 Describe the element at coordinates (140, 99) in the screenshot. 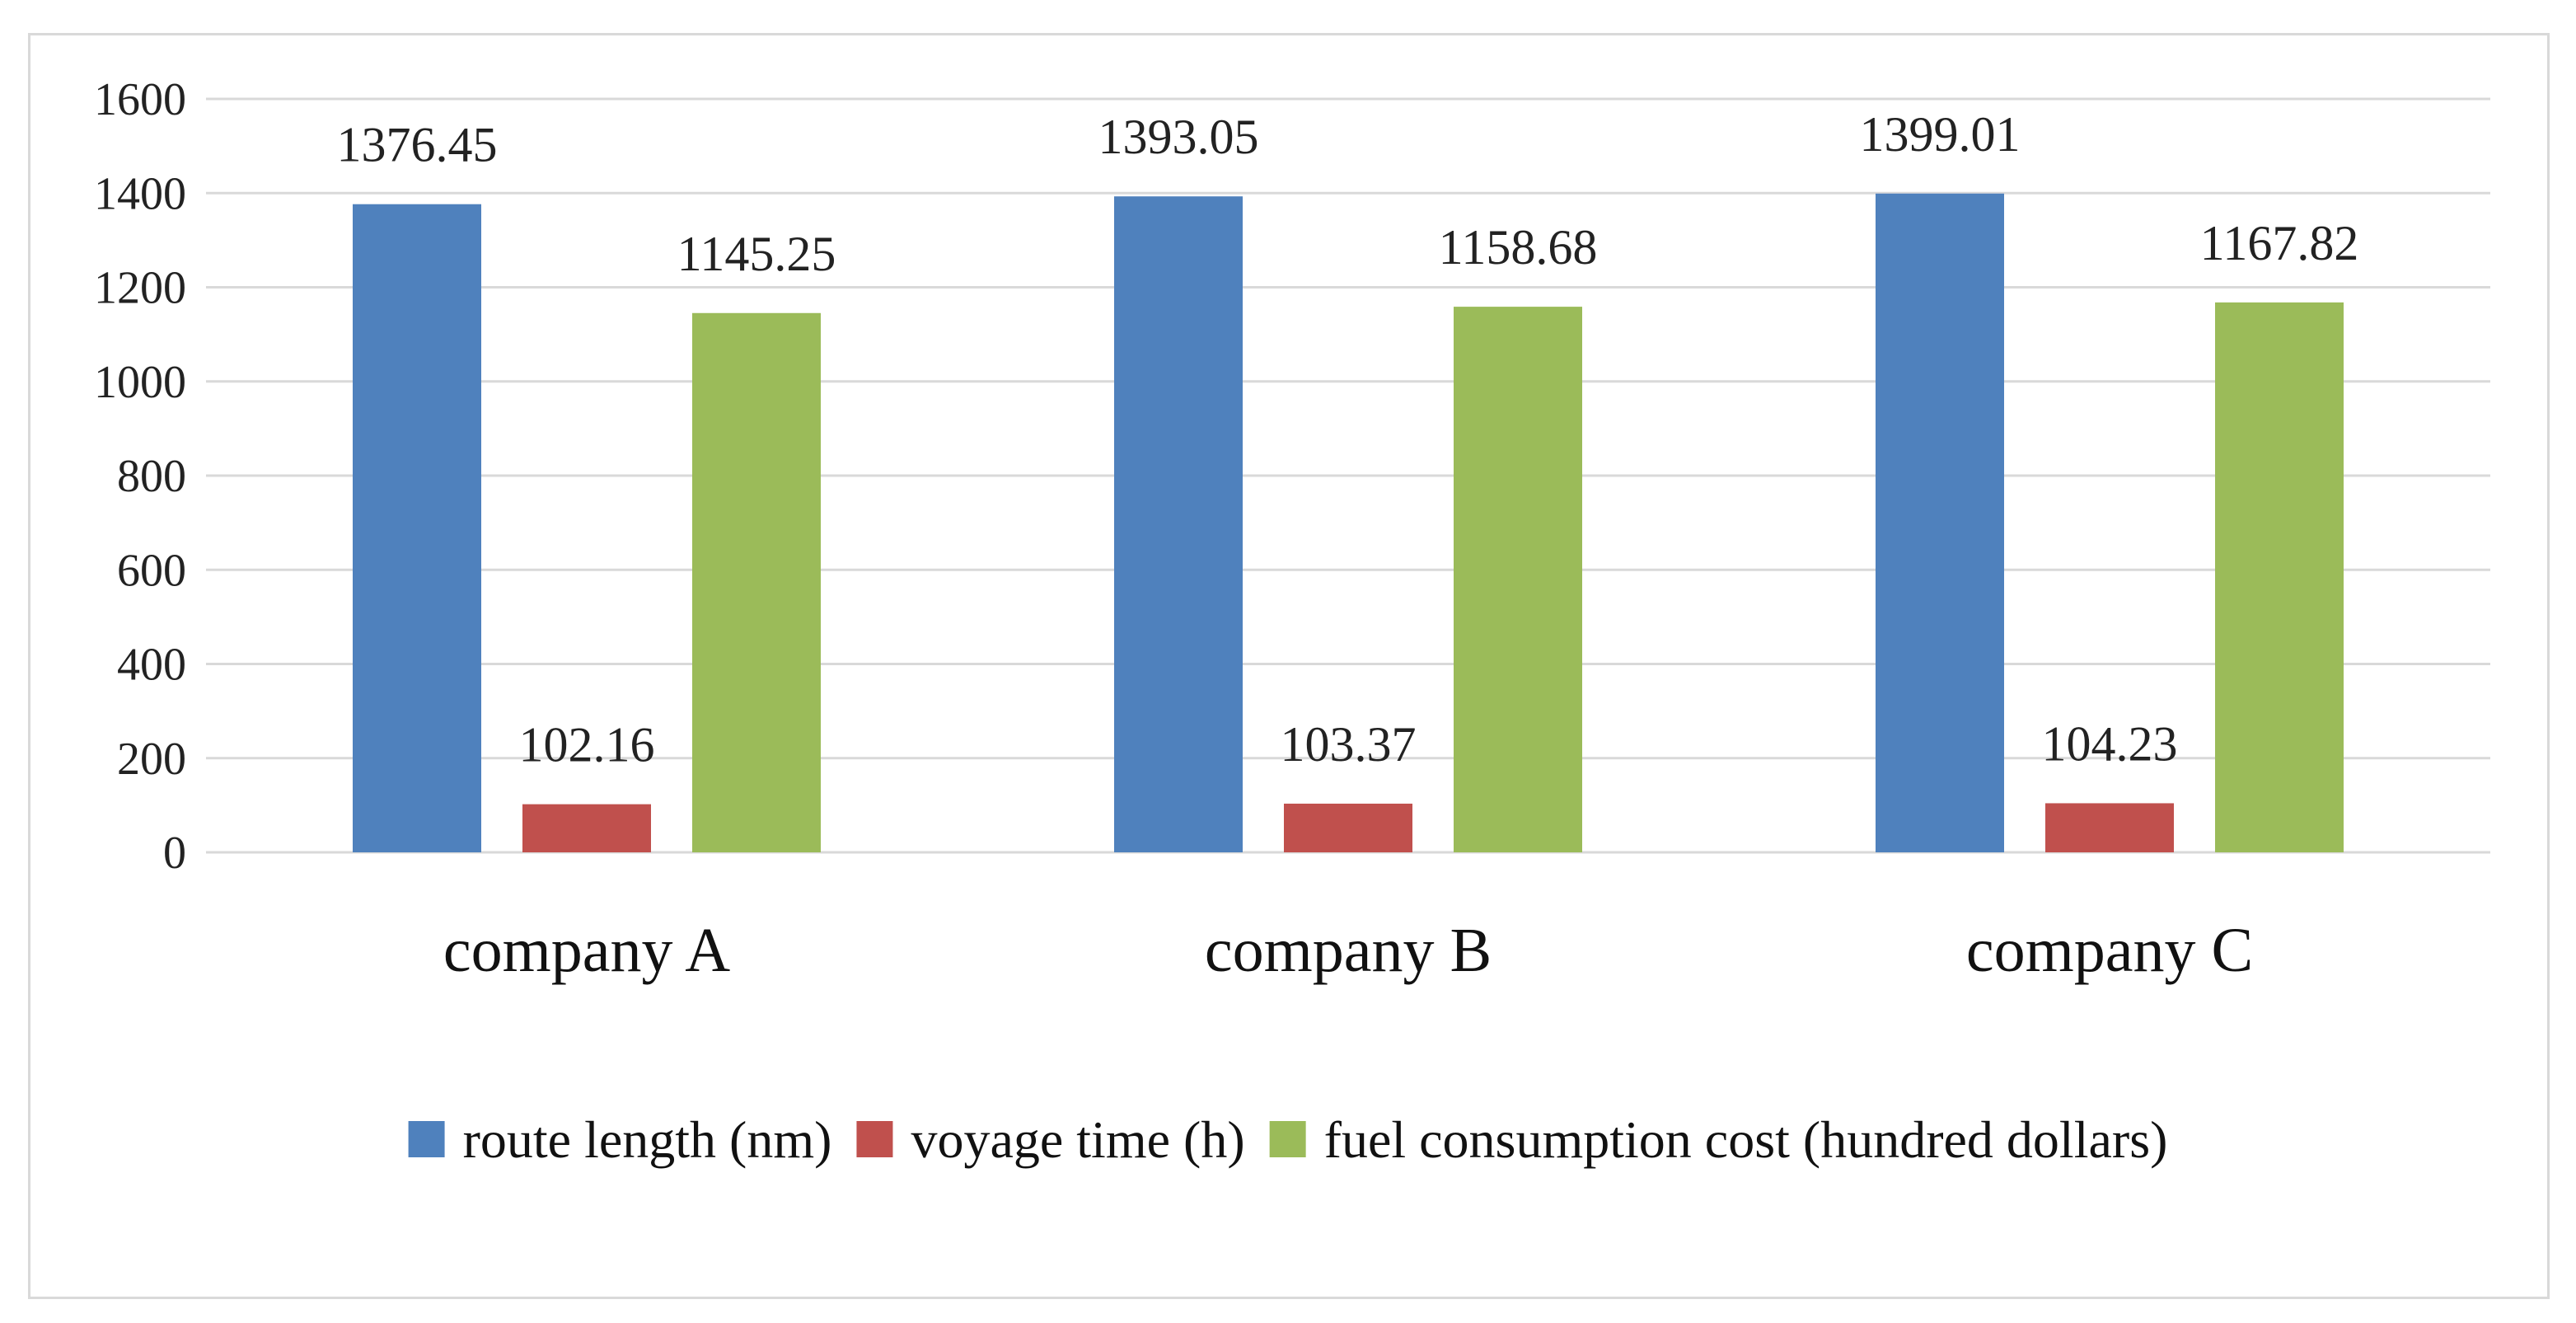

I see `y-tick-label: 1600` at that location.